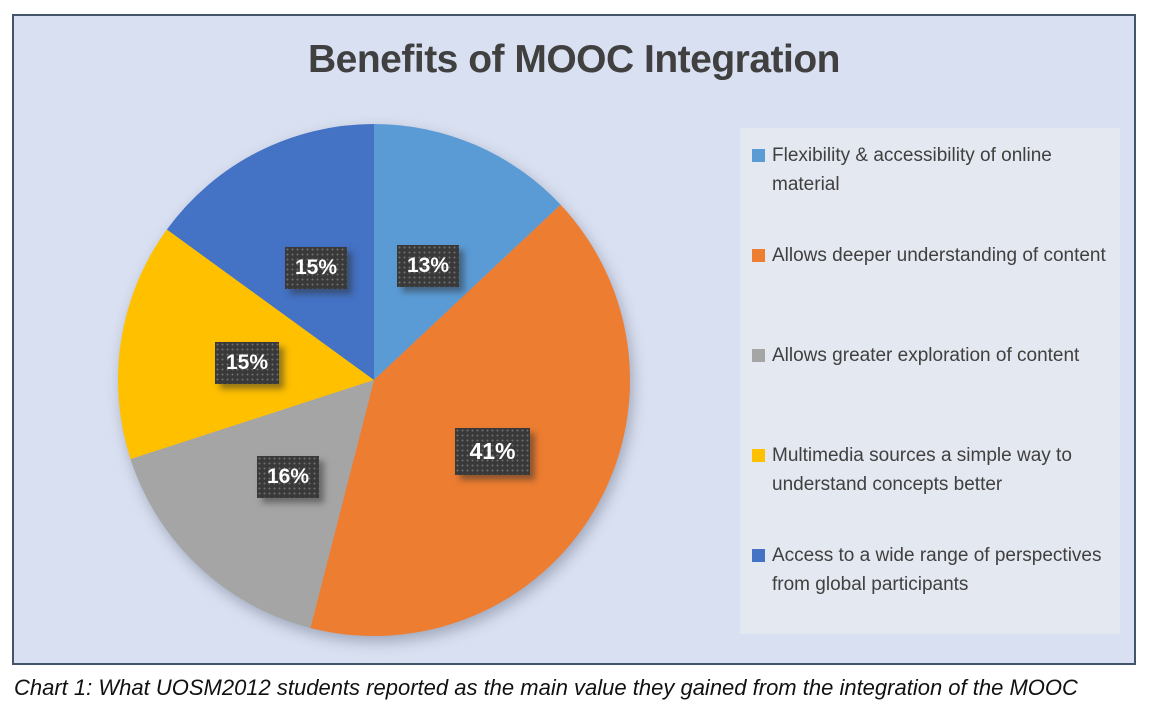  I want to click on legend-item: Allows deeper understanding of content, so click(931, 291).